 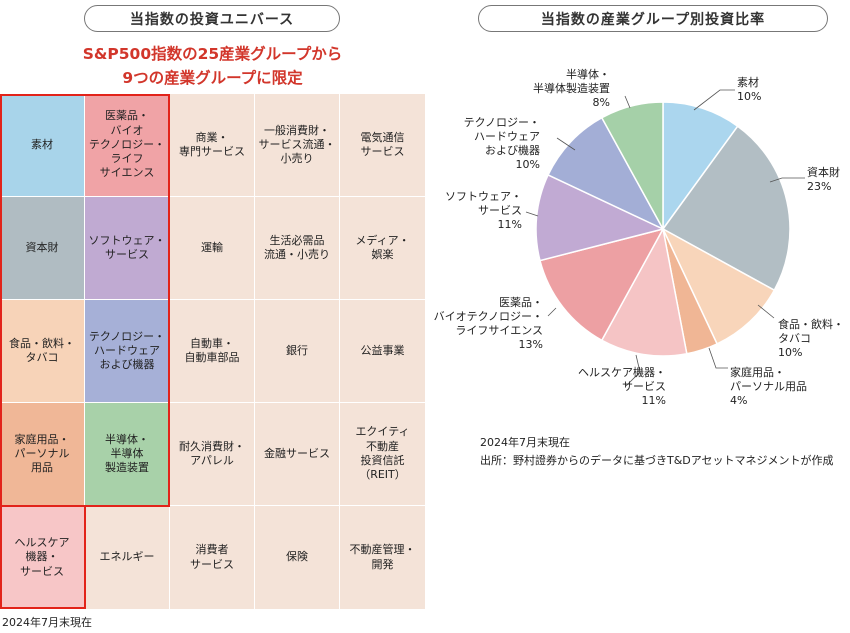 I want to click on slice-label: ハードウェア, so click(x=507, y=136).